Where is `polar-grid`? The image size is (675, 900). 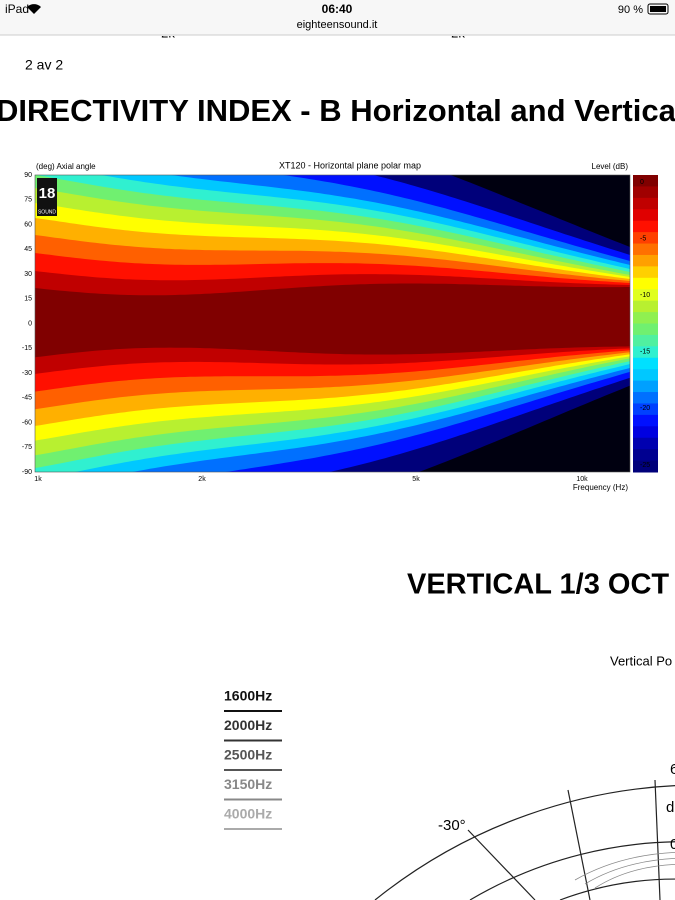
polar-grid is located at coordinates (524, 839).